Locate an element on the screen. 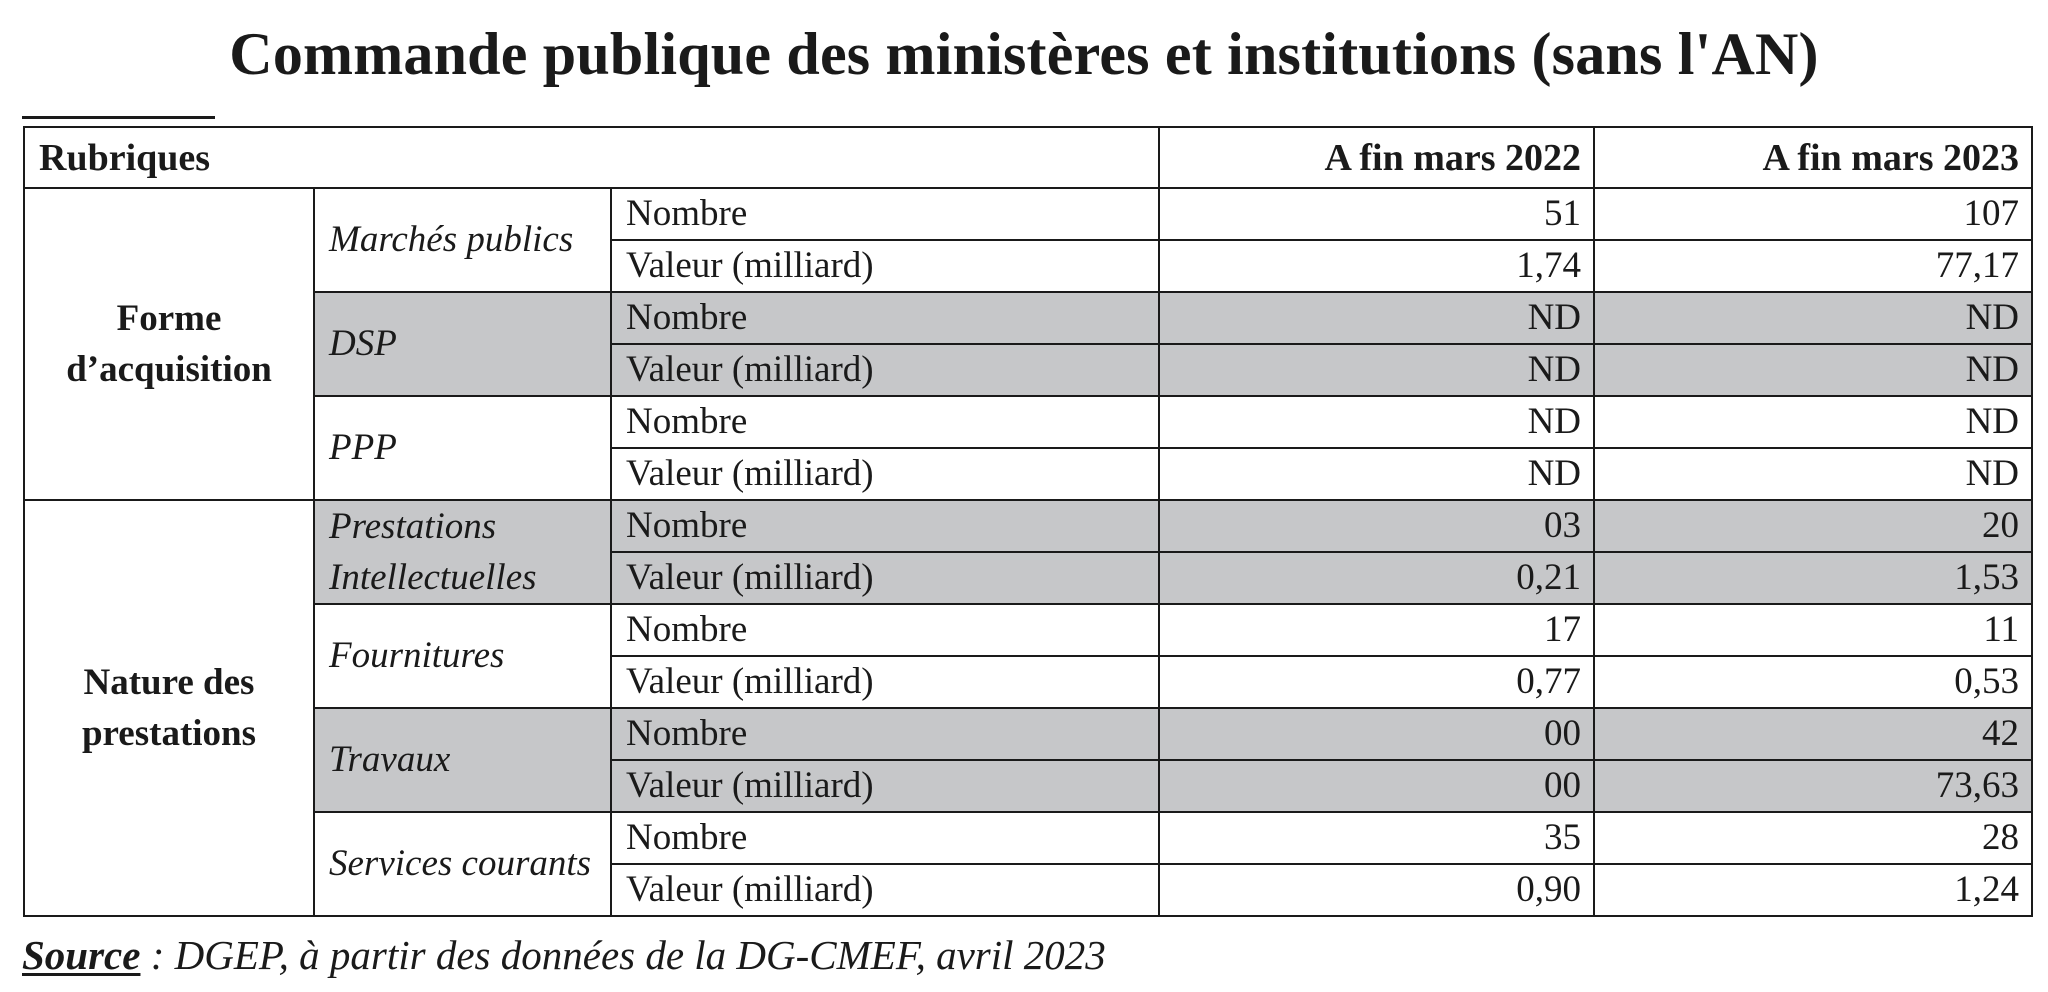 Image resolution: width=2048 pixels, height=992 pixels. table-row: Valeur (milliard) 0,77 0,53 is located at coordinates (1029, 682).